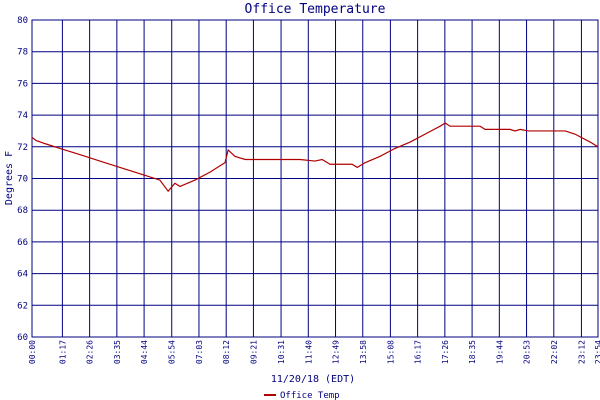 The width and height of the screenshot is (600, 400). I want to click on x-tick-label: 13:58, so click(363, 352).